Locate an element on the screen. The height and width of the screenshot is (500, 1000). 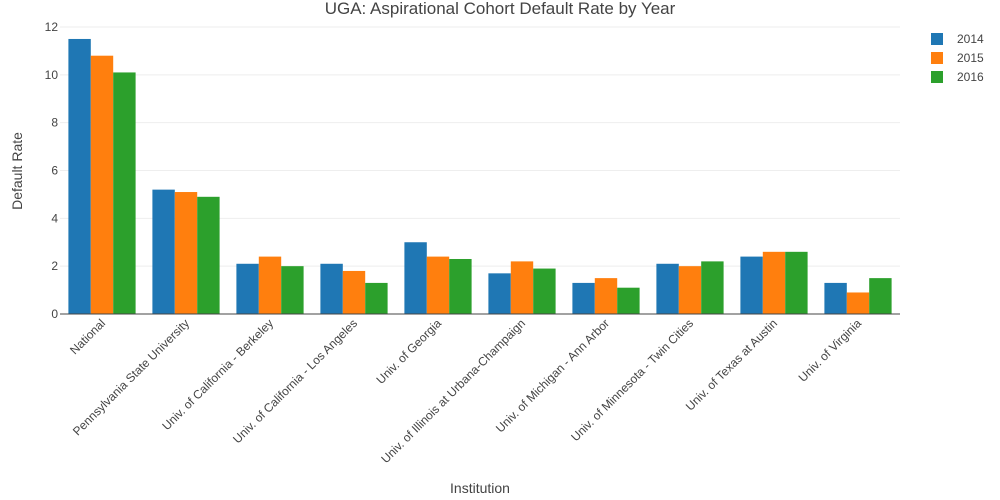
y-tick-label: 8 is located at coordinates (54, 123).